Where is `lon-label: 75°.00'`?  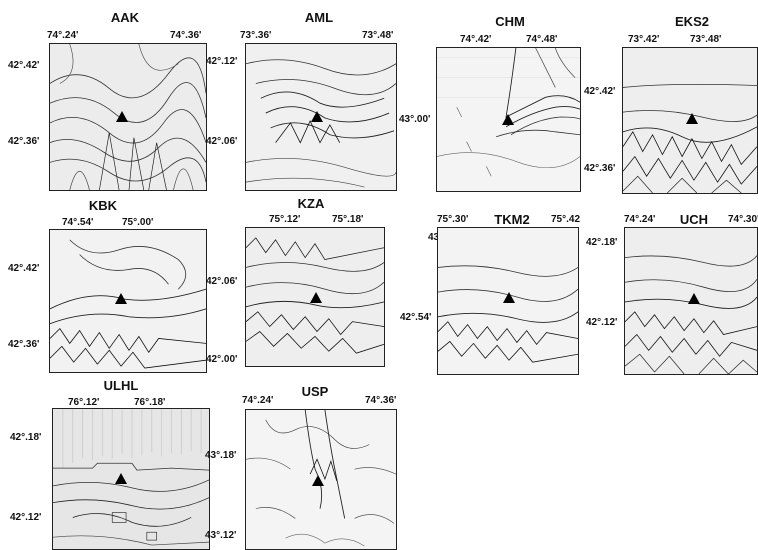 lon-label: 75°.00' is located at coordinates (138, 222).